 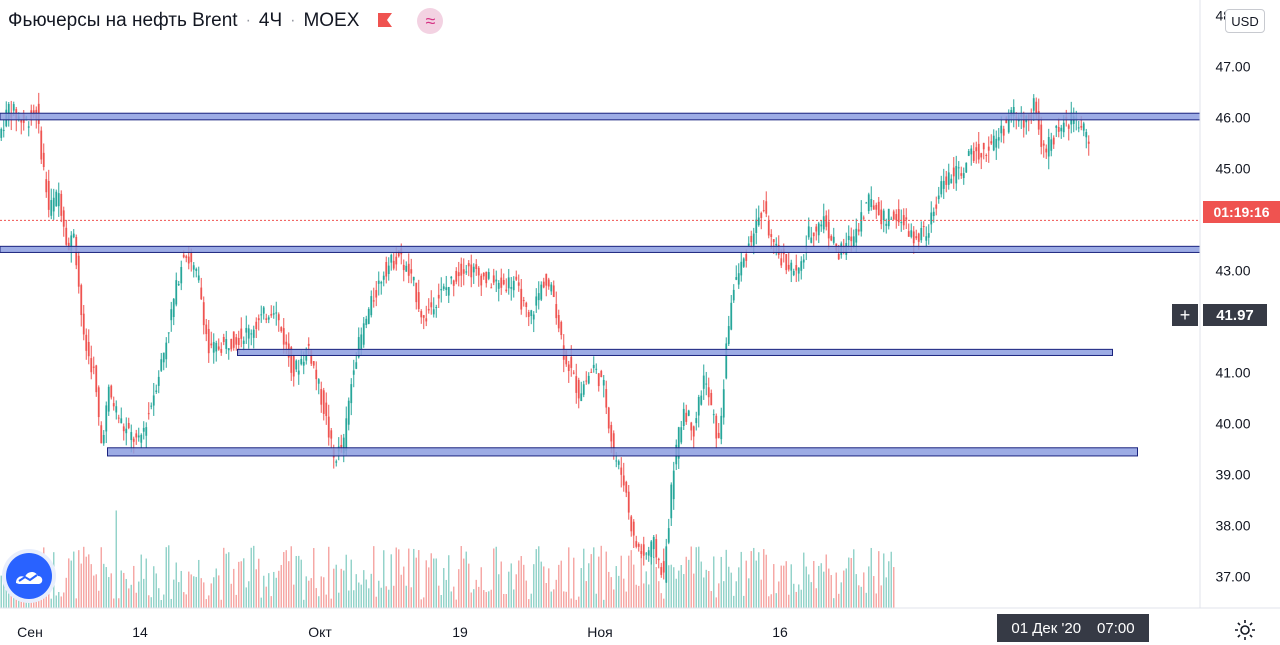 What do you see at coordinates (599, 632) in the screenshot?
I see `time-tick-label: Ноя` at bounding box center [599, 632].